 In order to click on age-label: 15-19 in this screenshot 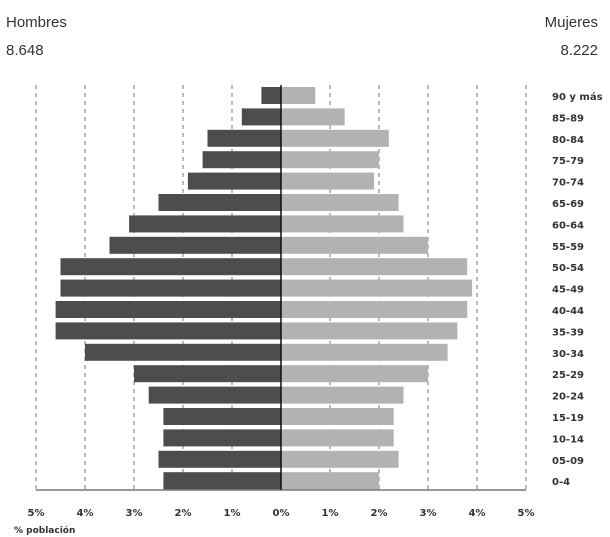, I will do `click(568, 418)`.